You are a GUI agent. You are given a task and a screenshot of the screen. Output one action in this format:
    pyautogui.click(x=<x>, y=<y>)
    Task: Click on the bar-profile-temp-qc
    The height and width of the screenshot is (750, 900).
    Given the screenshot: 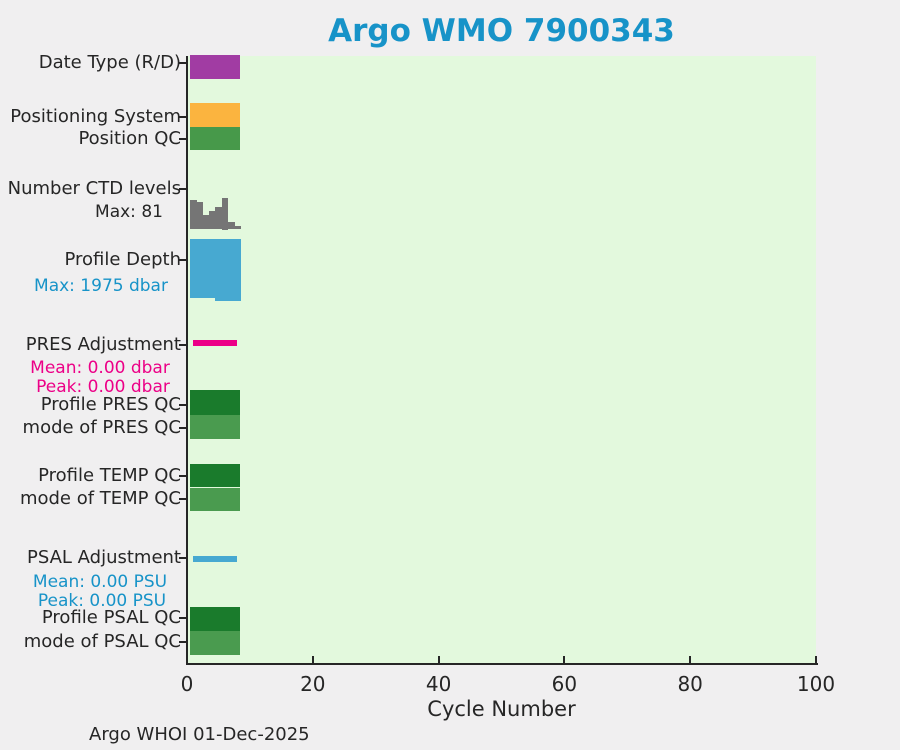 What is the action you would take?
    pyautogui.click(x=215, y=475)
    